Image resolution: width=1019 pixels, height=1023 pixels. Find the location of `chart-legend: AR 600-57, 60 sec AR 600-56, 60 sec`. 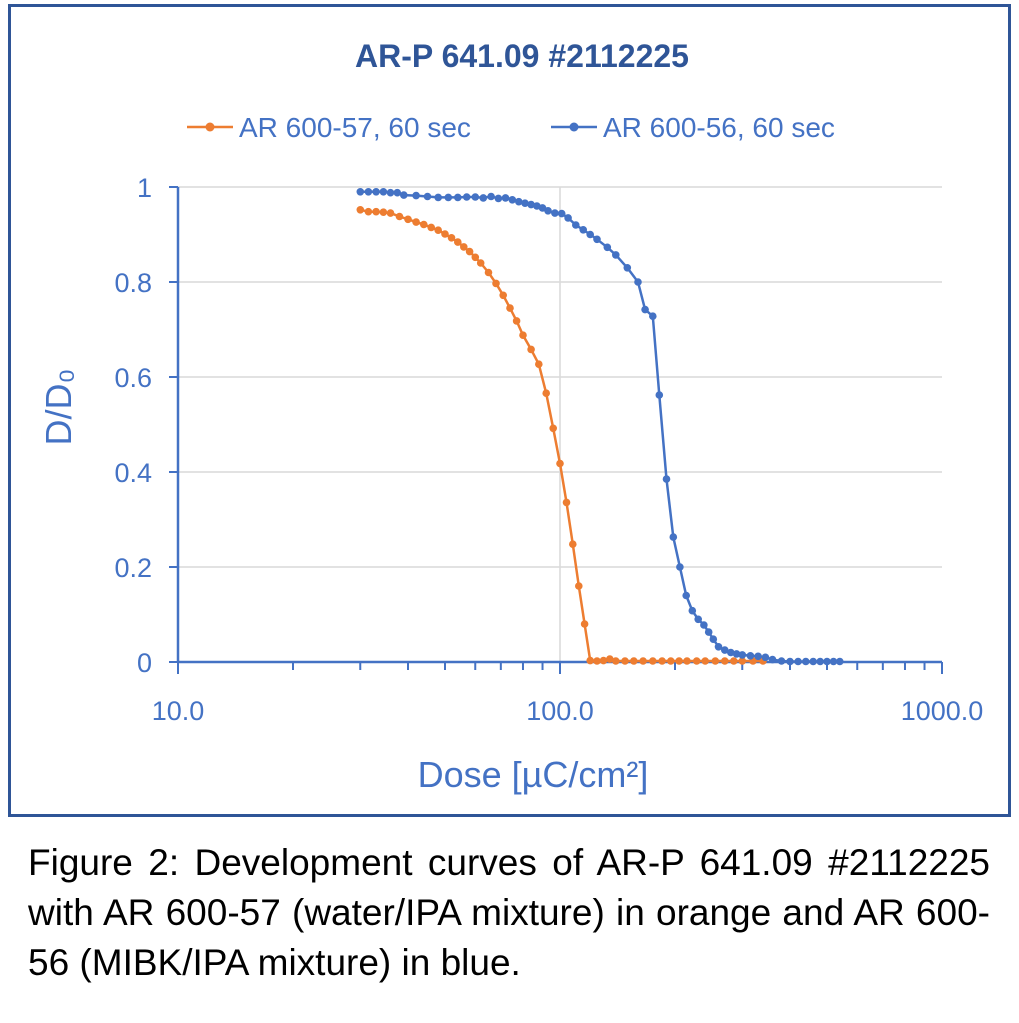

chart-legend: AR 600-57, 60 sec AR 600-56, 60 sec is located at coordinates (511, 127).